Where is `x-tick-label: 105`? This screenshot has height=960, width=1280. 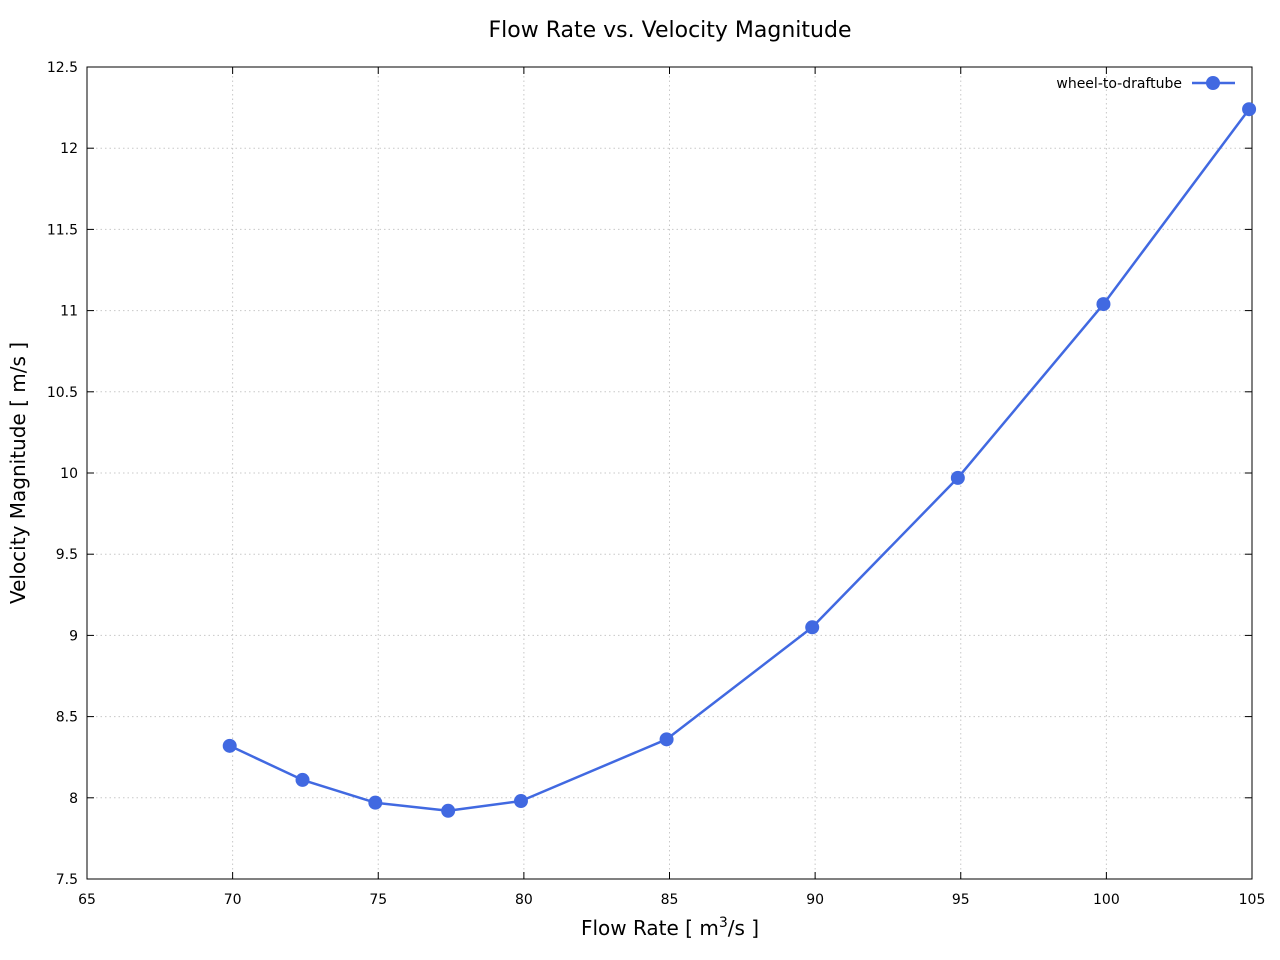 x-tick-label: 105 is located at coordinates (1252, 900).